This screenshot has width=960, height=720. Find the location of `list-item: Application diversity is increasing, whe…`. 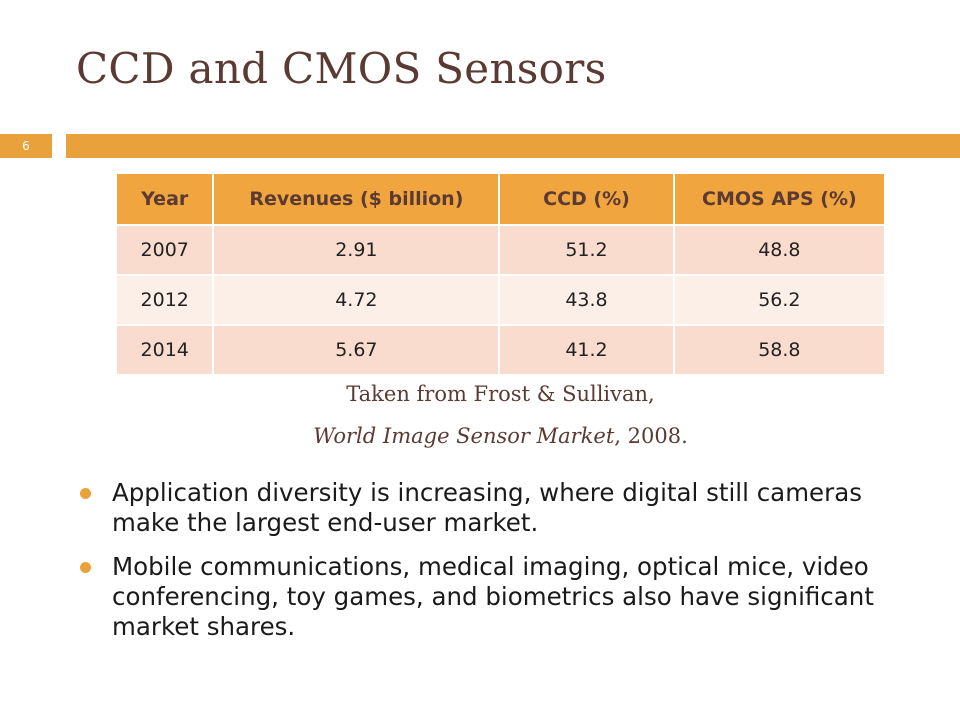

list-item: Application diversity is increasing, whe… is located at coordinates (501, 508).